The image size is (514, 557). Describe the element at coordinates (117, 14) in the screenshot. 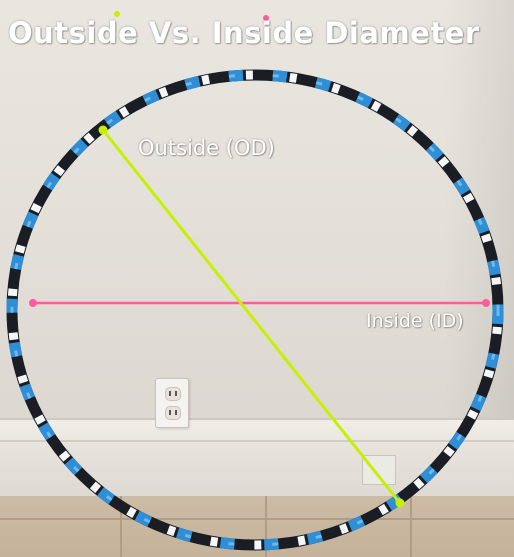

I see `title-dot-green` at that location.